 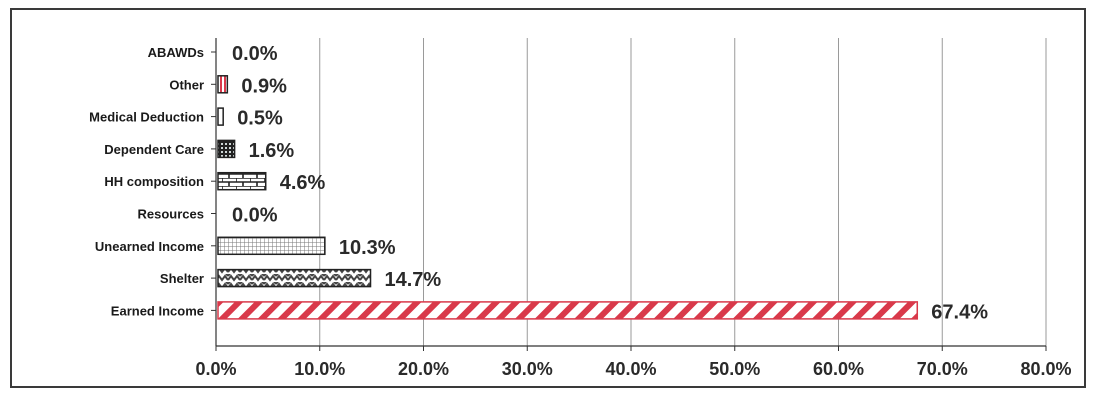 I want to click on category-label: Medical Deduction, so click(x=146, y=117).